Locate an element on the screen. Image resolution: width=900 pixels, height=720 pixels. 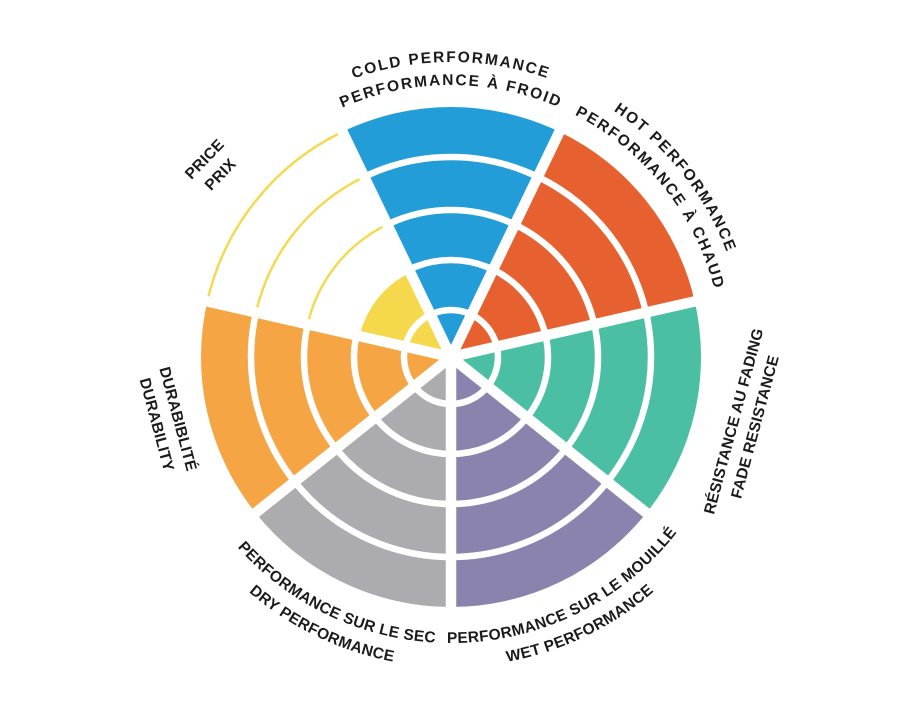
sector-hot-performance is located at coordinates (573, 244).